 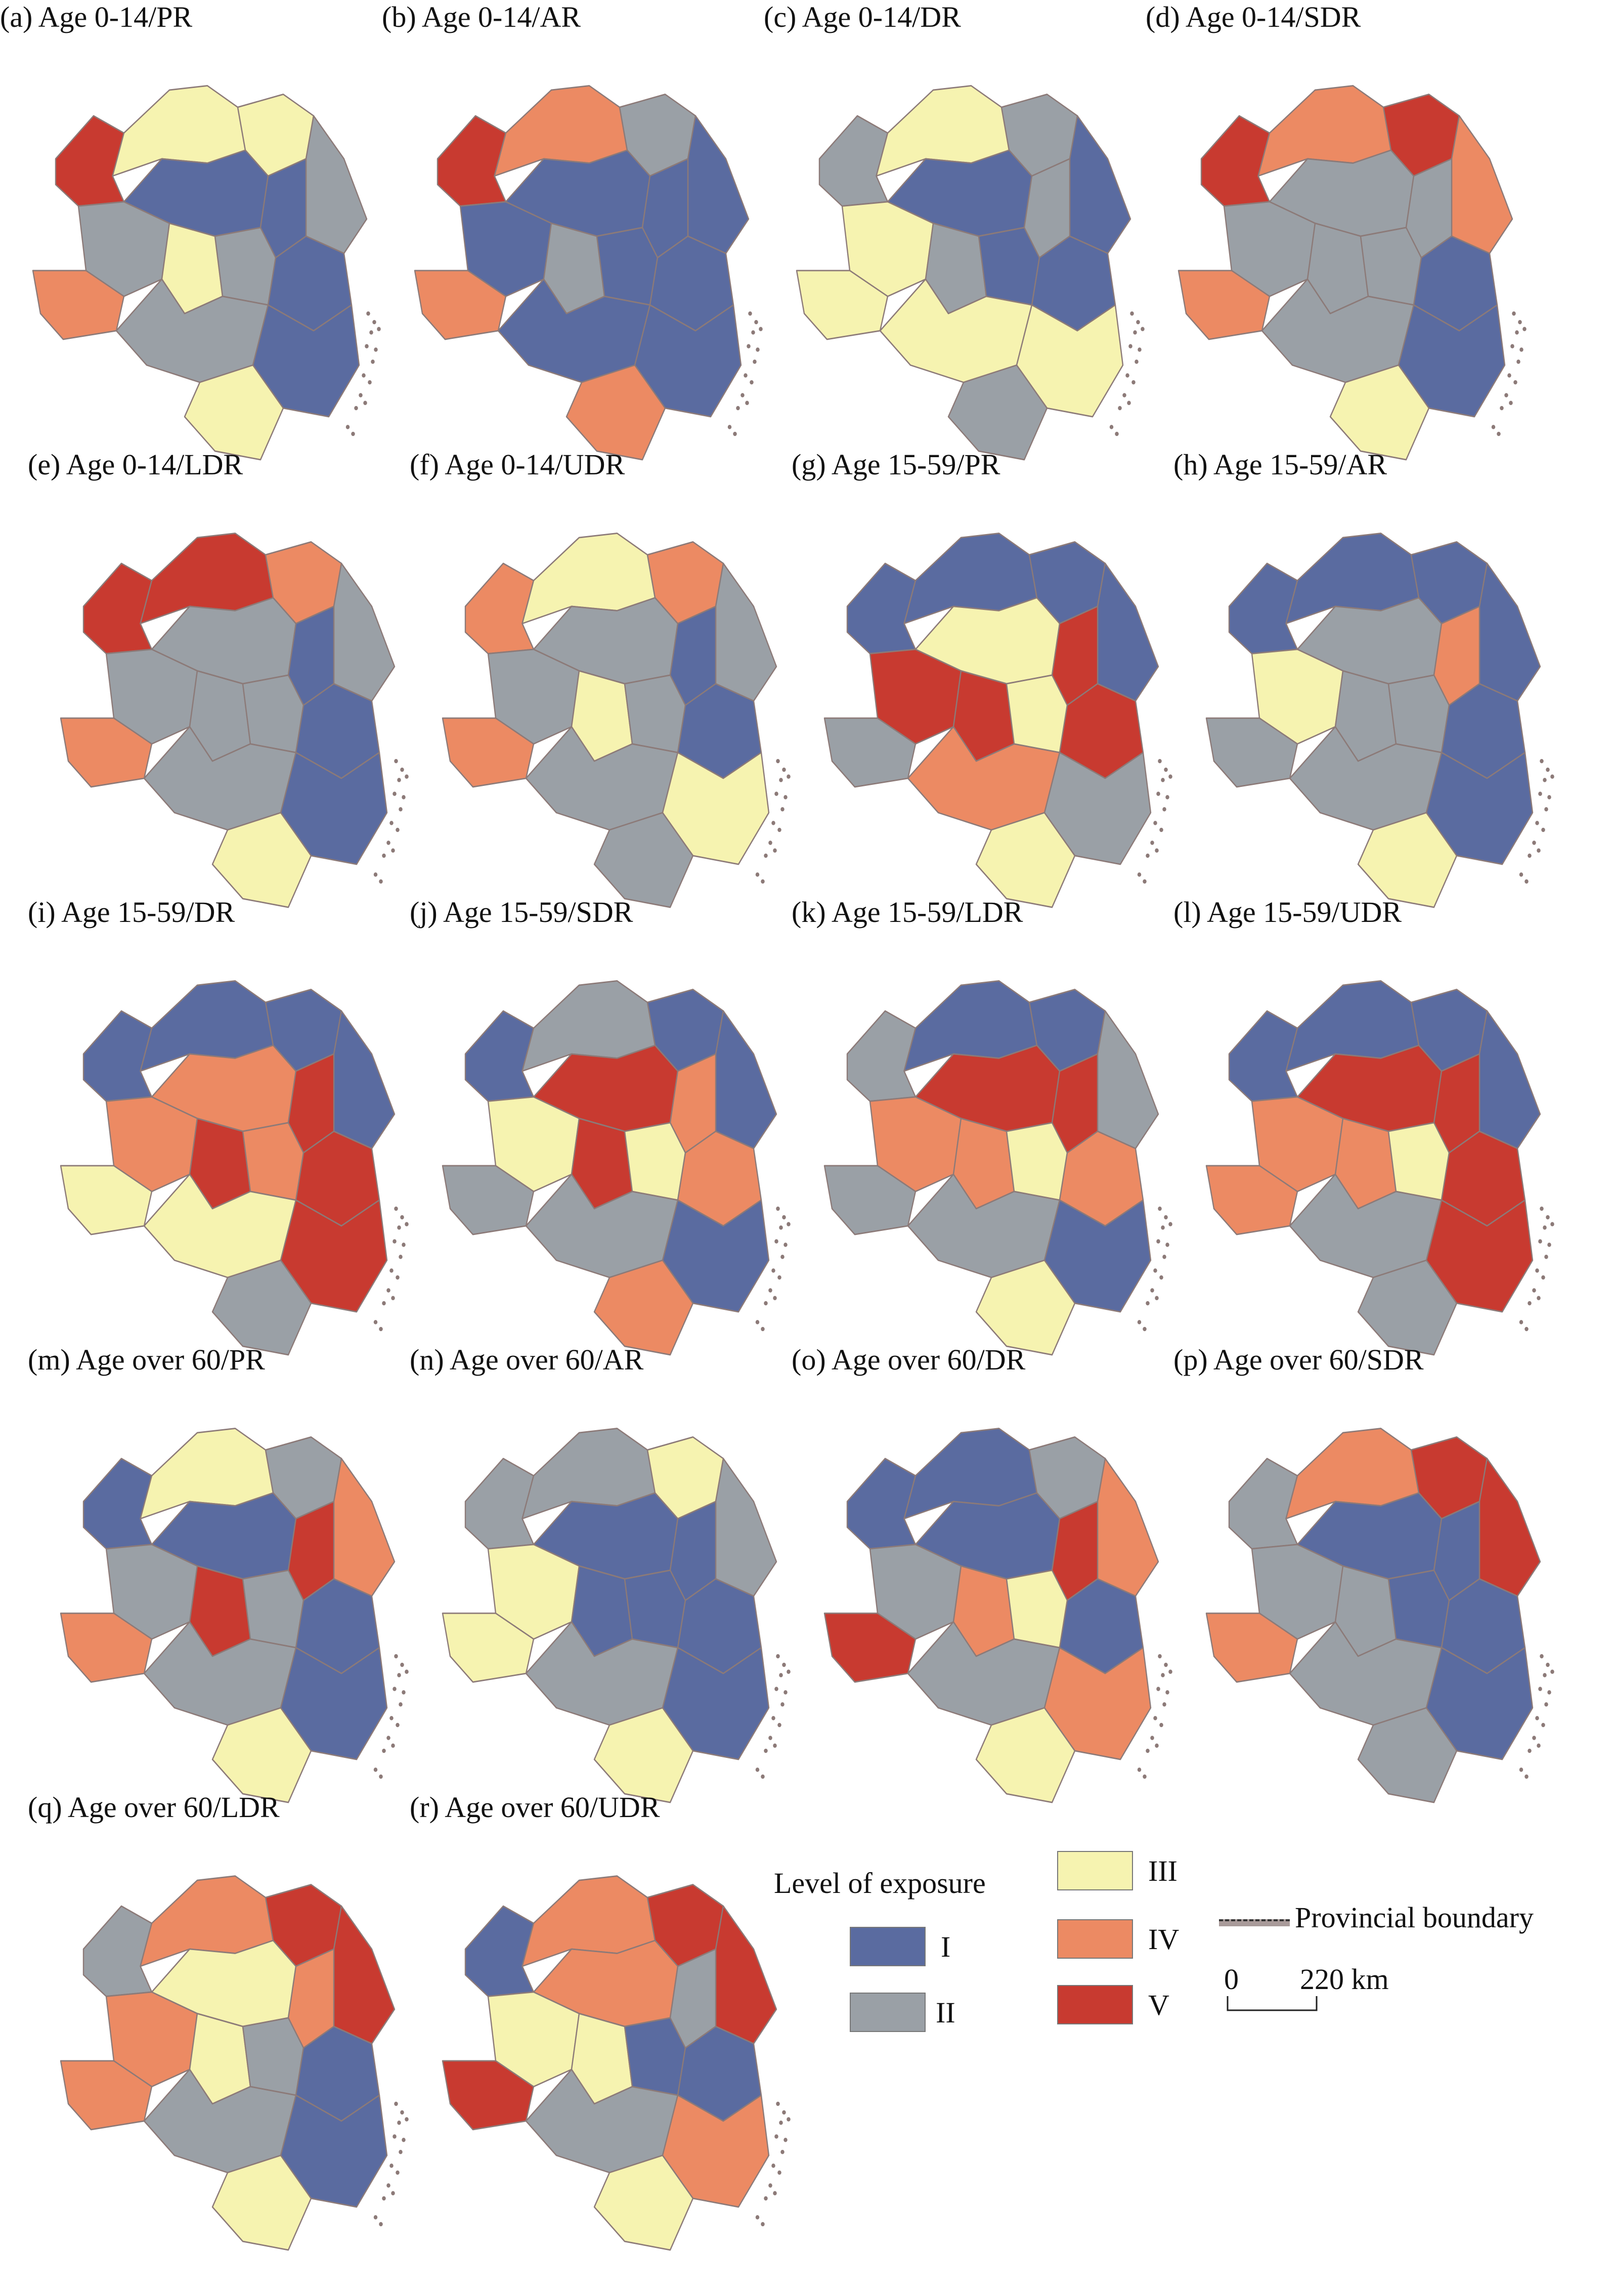 I want to click on legend-label-v: V, so click(x=1158, y=2005).